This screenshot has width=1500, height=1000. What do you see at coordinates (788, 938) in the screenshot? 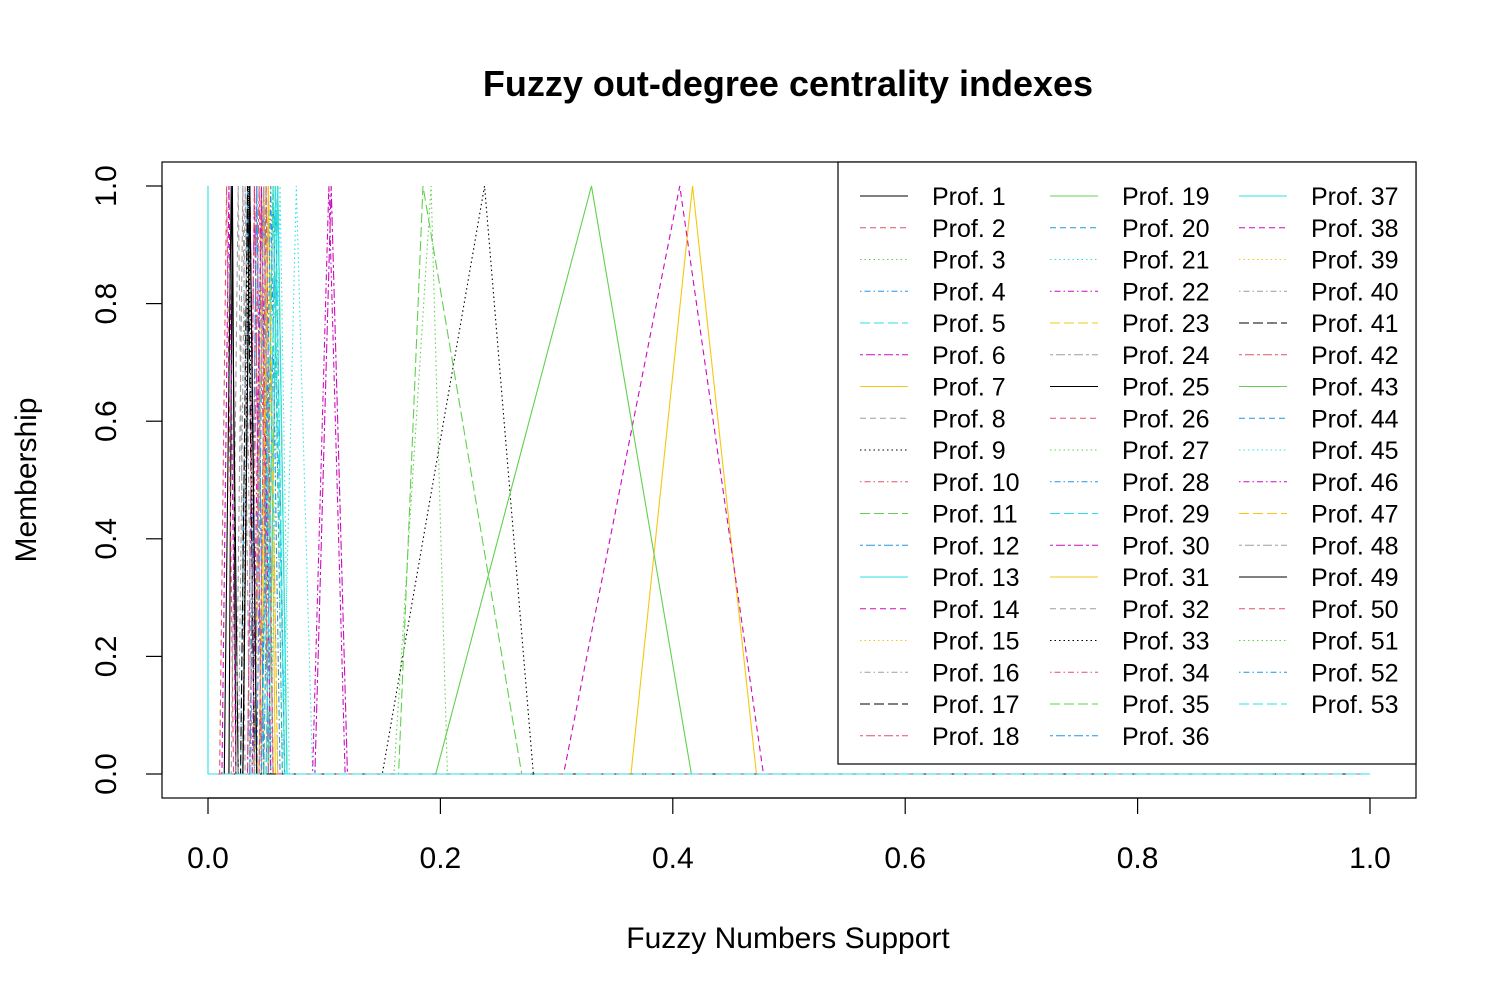
I see `x-axis-label: Fuzzy Numbers Support` at bounding box center [788, 938].